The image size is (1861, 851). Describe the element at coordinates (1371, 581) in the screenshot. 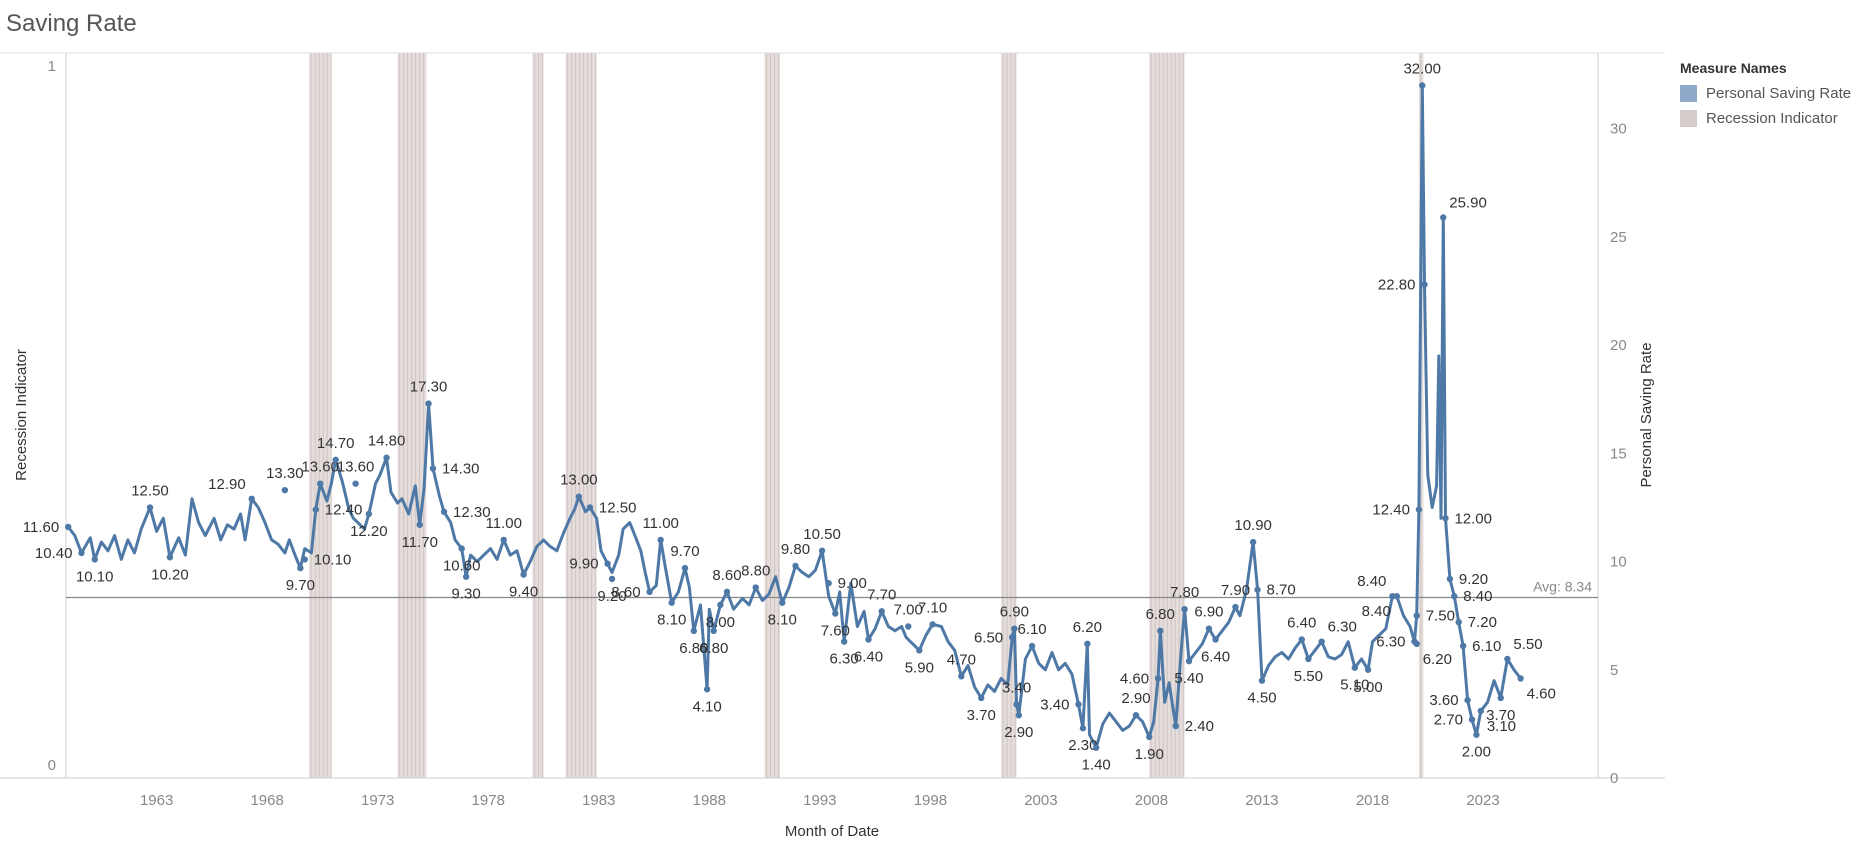

I see `data-label: 8.40` at that location.